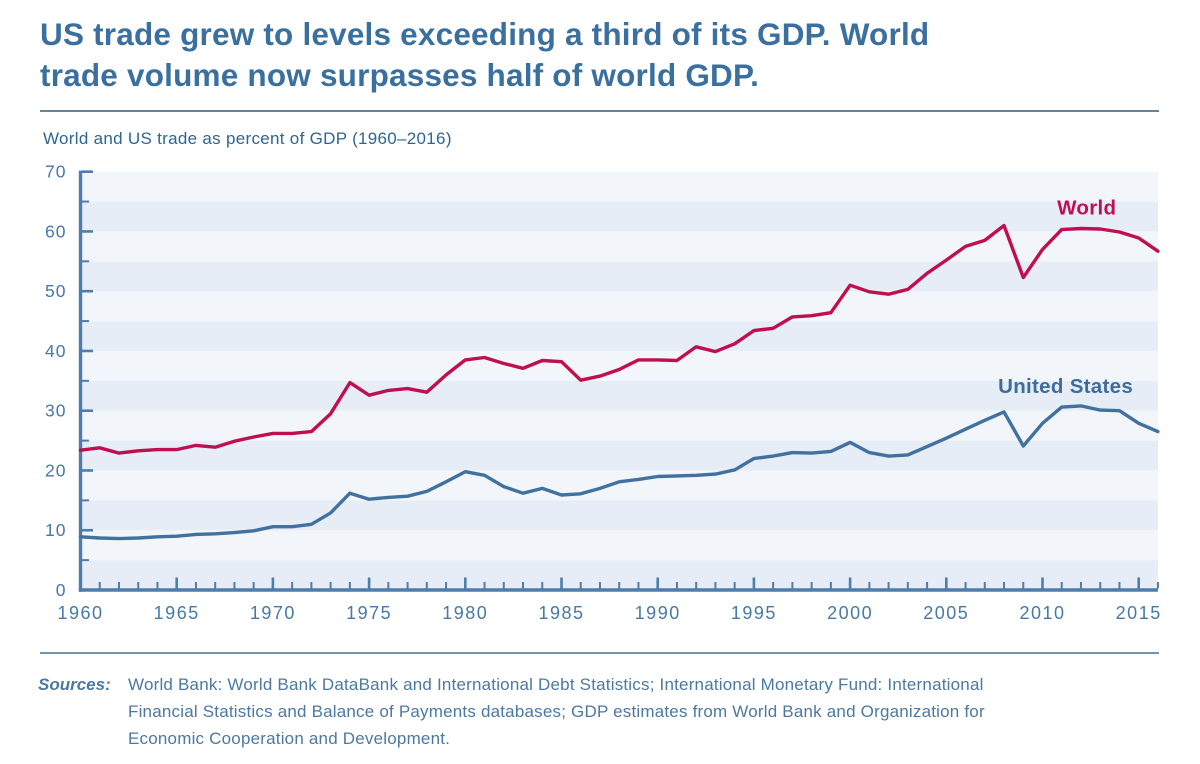  I want to click on x-axis-label: 2005, so click(946, 613).